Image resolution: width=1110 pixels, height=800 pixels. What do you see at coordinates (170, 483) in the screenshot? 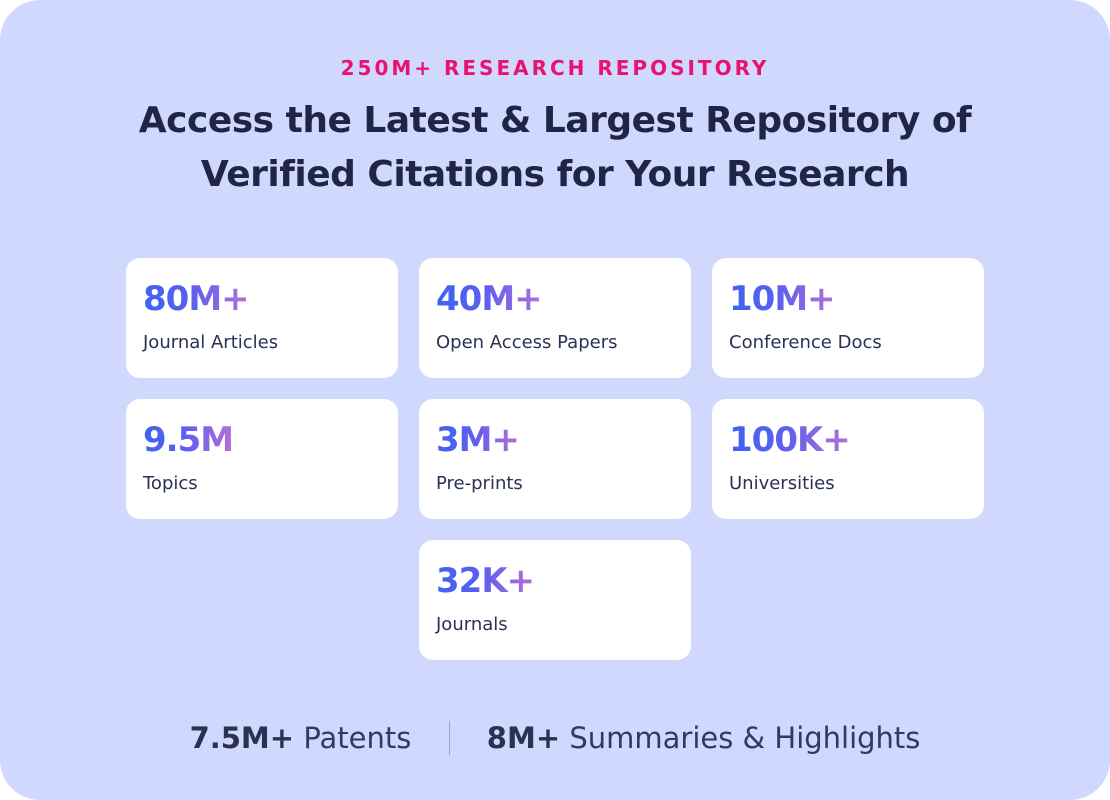
I see `stat-label: Topics` at bounding box center [170, 483].